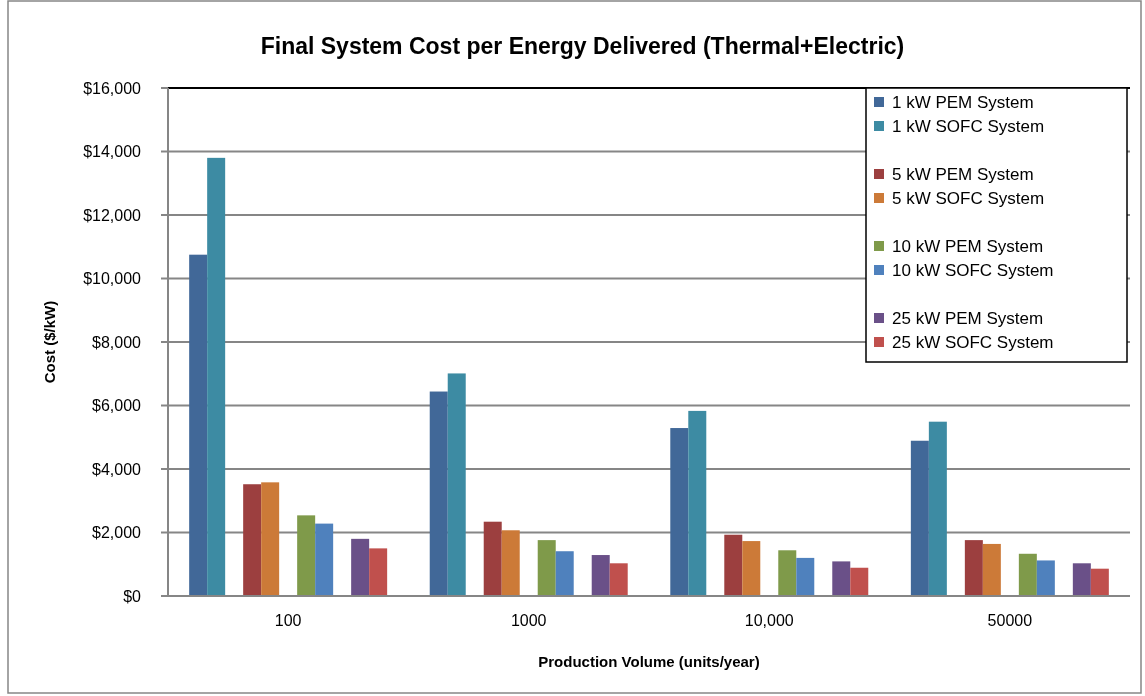  What do you see at coordinates (963, 174) in the screenshot?
I see `legend-label: 5 kW PEM System` at bounding box center [963, 174].